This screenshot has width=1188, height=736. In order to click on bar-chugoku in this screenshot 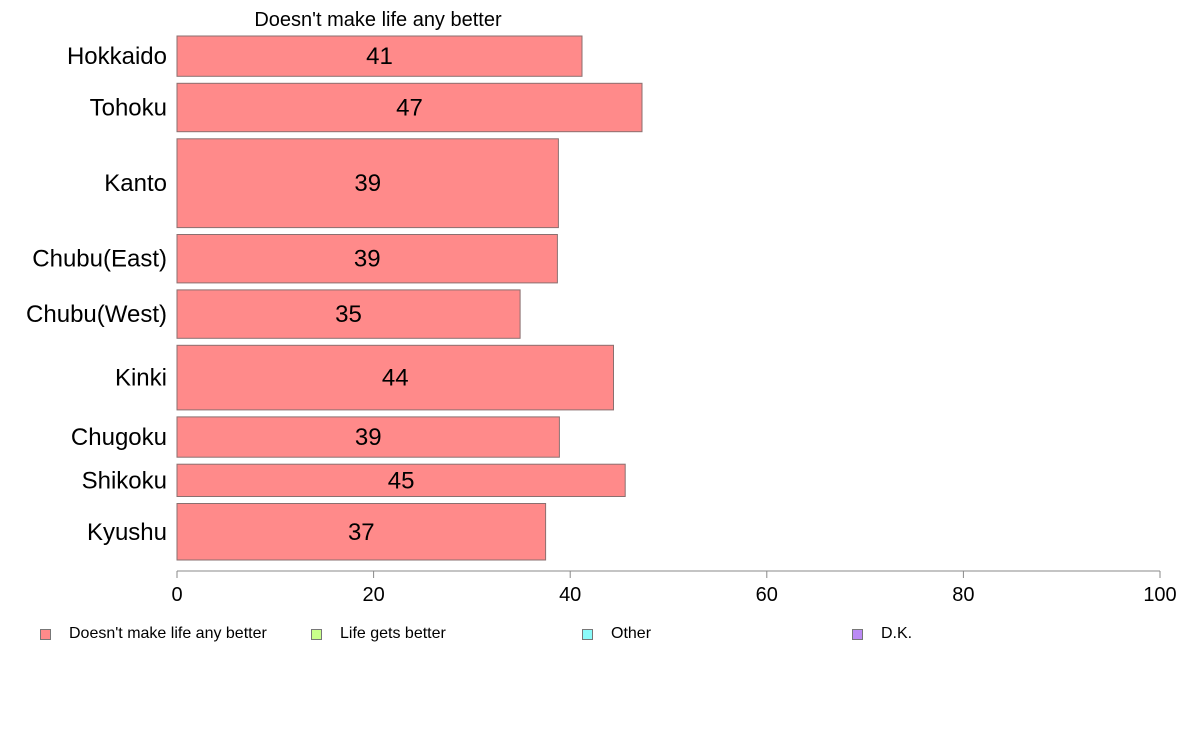, I will do `click(368, 437)`.